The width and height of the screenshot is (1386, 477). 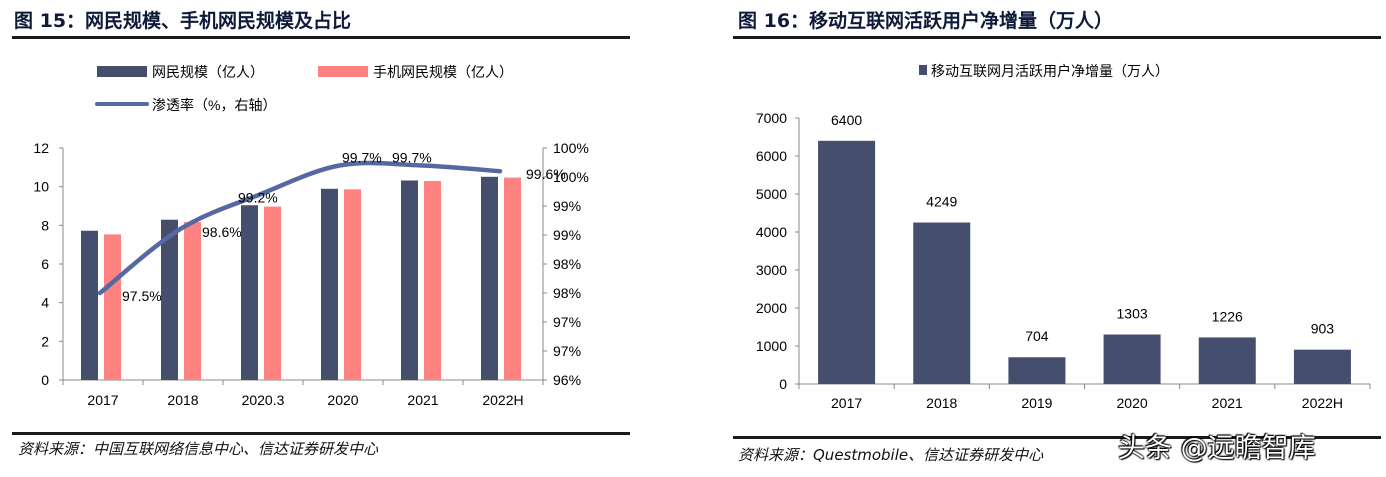 What do you see at coordinates (208, 72) in the screenshot?
I see `legend-label-internet-users: 网民规模（亿人）` at bounding box center [208, 72].